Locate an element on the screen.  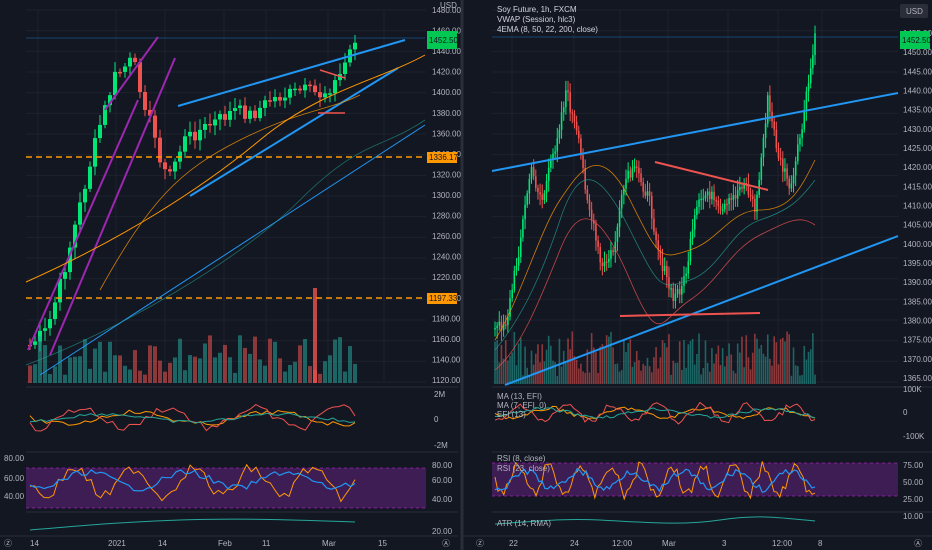
right-zoom-icon: Ⓩ is located at coordinates (480, 543).